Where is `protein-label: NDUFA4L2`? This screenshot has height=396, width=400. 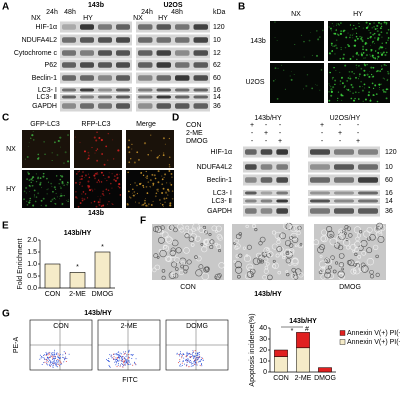
protein-label: NDUFA4L2 is located at coordinates (40, 40).